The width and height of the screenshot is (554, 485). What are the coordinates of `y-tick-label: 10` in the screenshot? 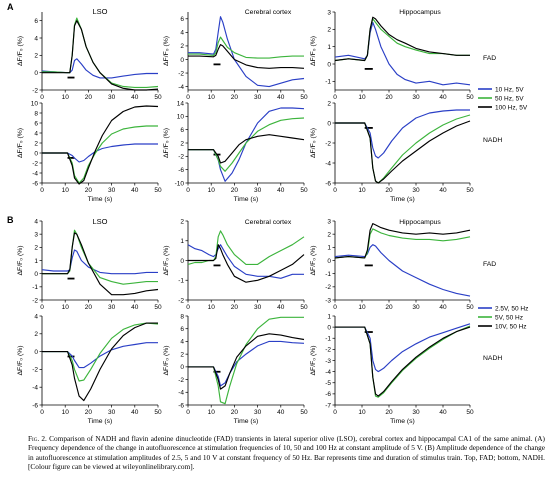 It's located at (35, 103).